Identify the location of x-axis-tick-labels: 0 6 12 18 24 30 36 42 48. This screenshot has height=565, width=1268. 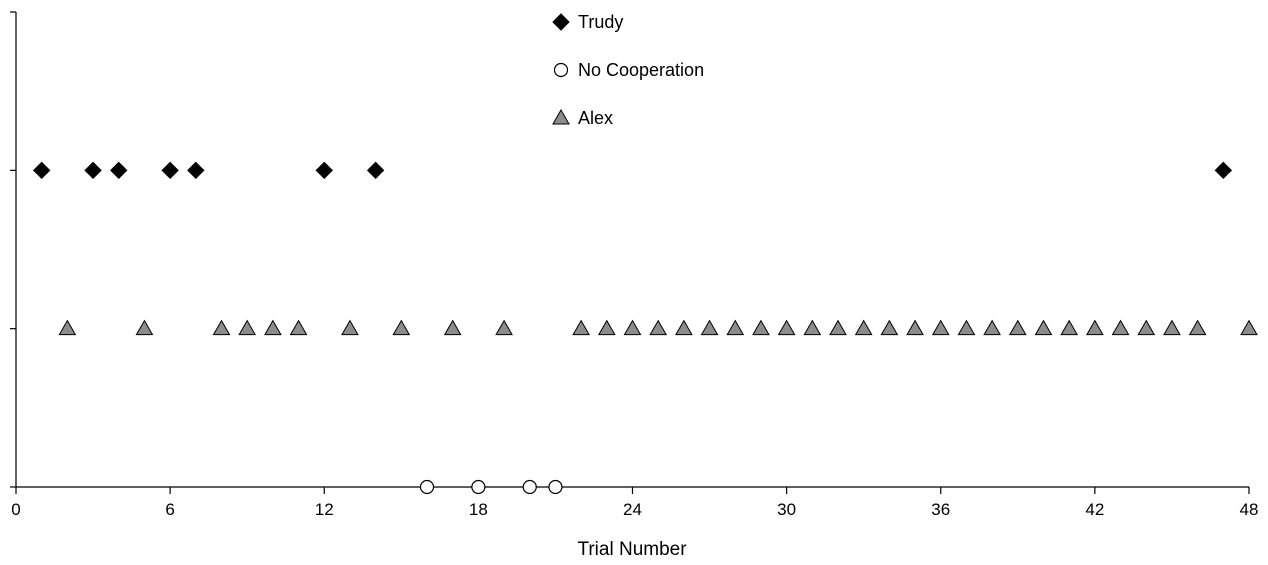
(634, 509).